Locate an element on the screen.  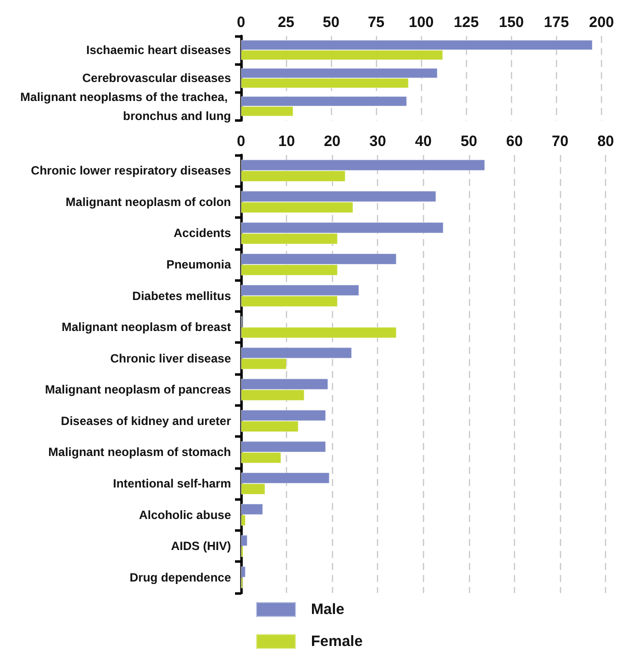
y-tick-label: Pneumonia is located at coordinates (199, 265).